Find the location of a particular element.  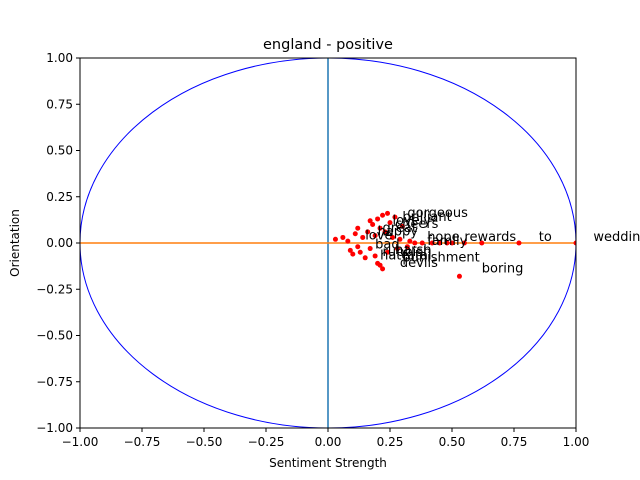

word-label: harsh is located at coordinates (413, 250).